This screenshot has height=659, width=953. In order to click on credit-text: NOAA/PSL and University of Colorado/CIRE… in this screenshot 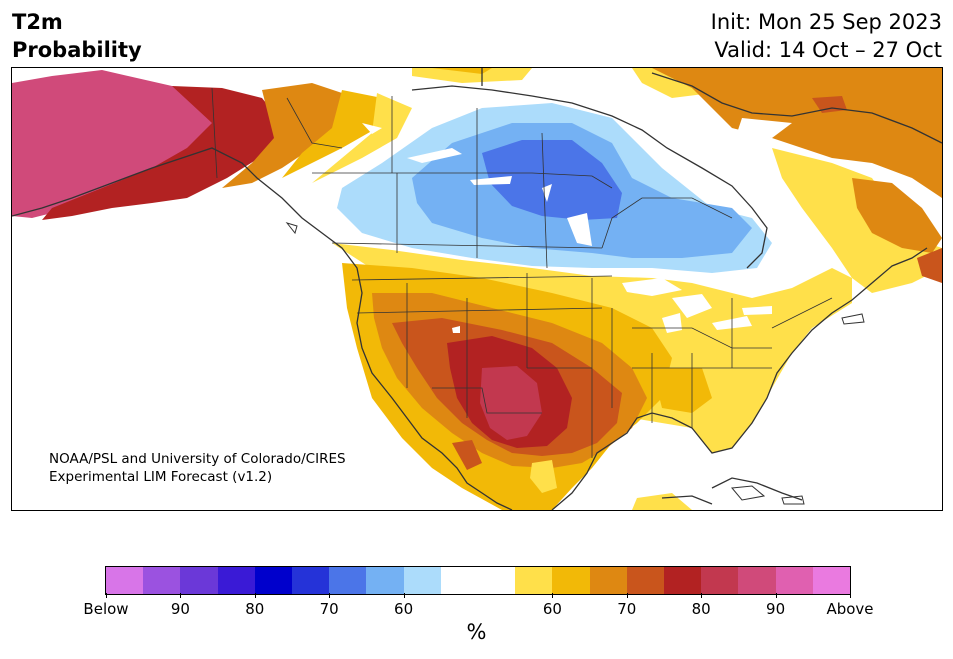, I will do `click(197, 468)`.